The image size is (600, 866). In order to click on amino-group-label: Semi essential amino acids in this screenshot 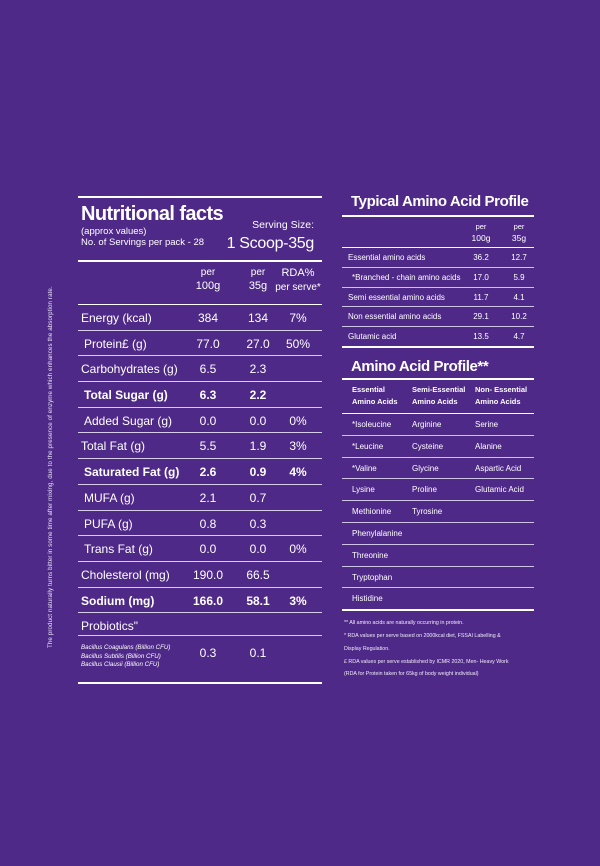, I will do `click(396, 297)`.